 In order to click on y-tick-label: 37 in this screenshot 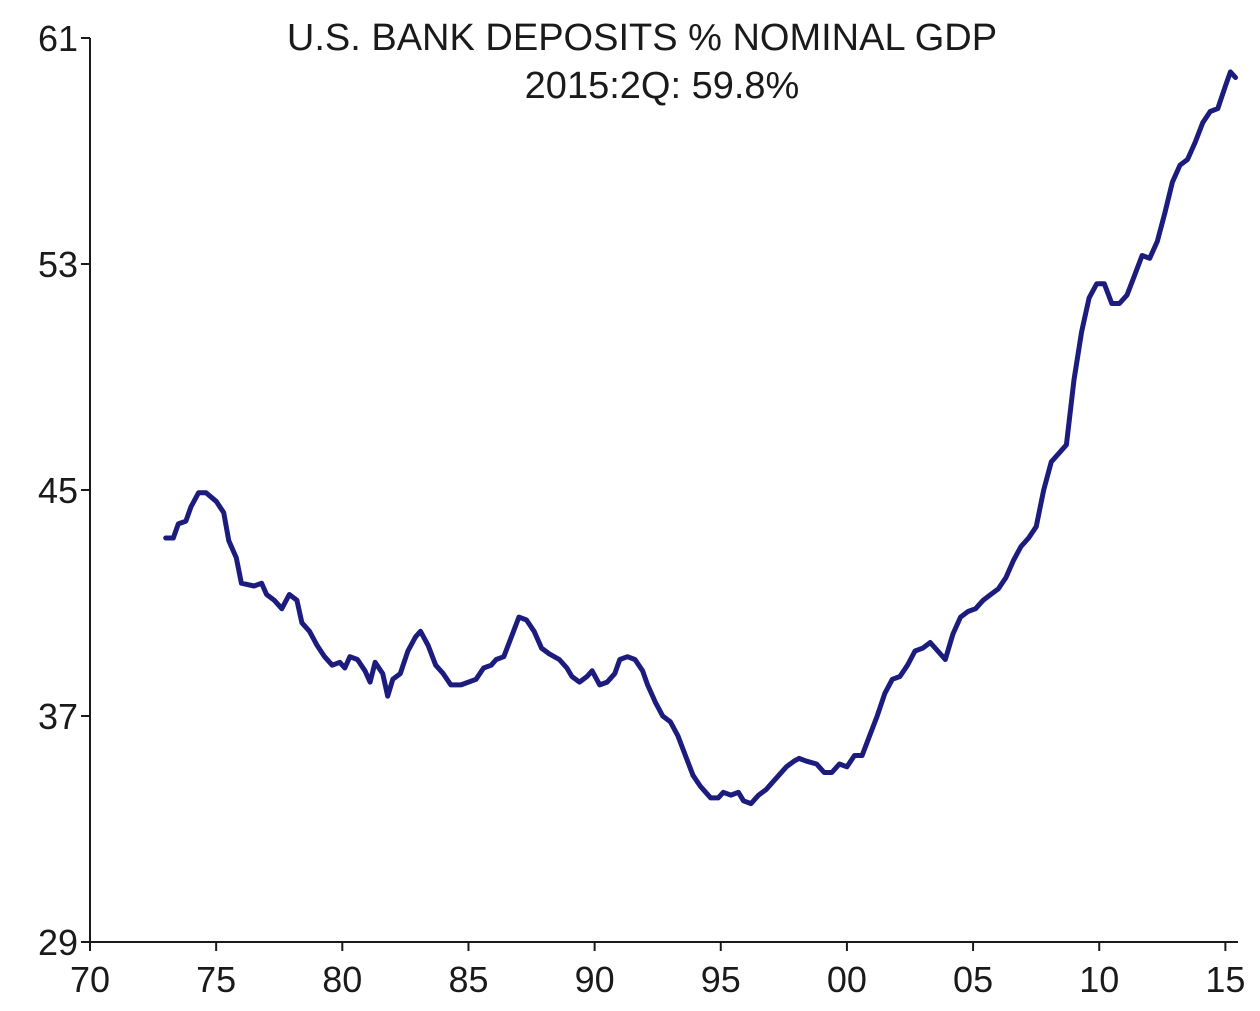, I will do `click(58, 716)`.